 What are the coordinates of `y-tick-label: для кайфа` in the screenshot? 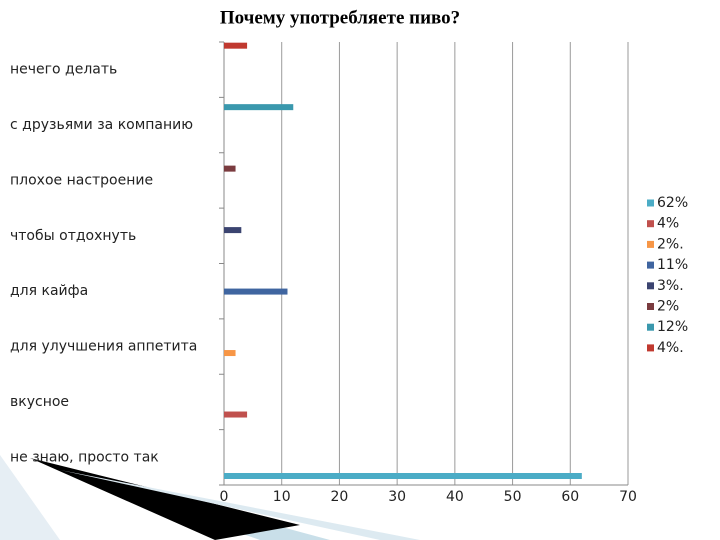 It's located at (49, 291).